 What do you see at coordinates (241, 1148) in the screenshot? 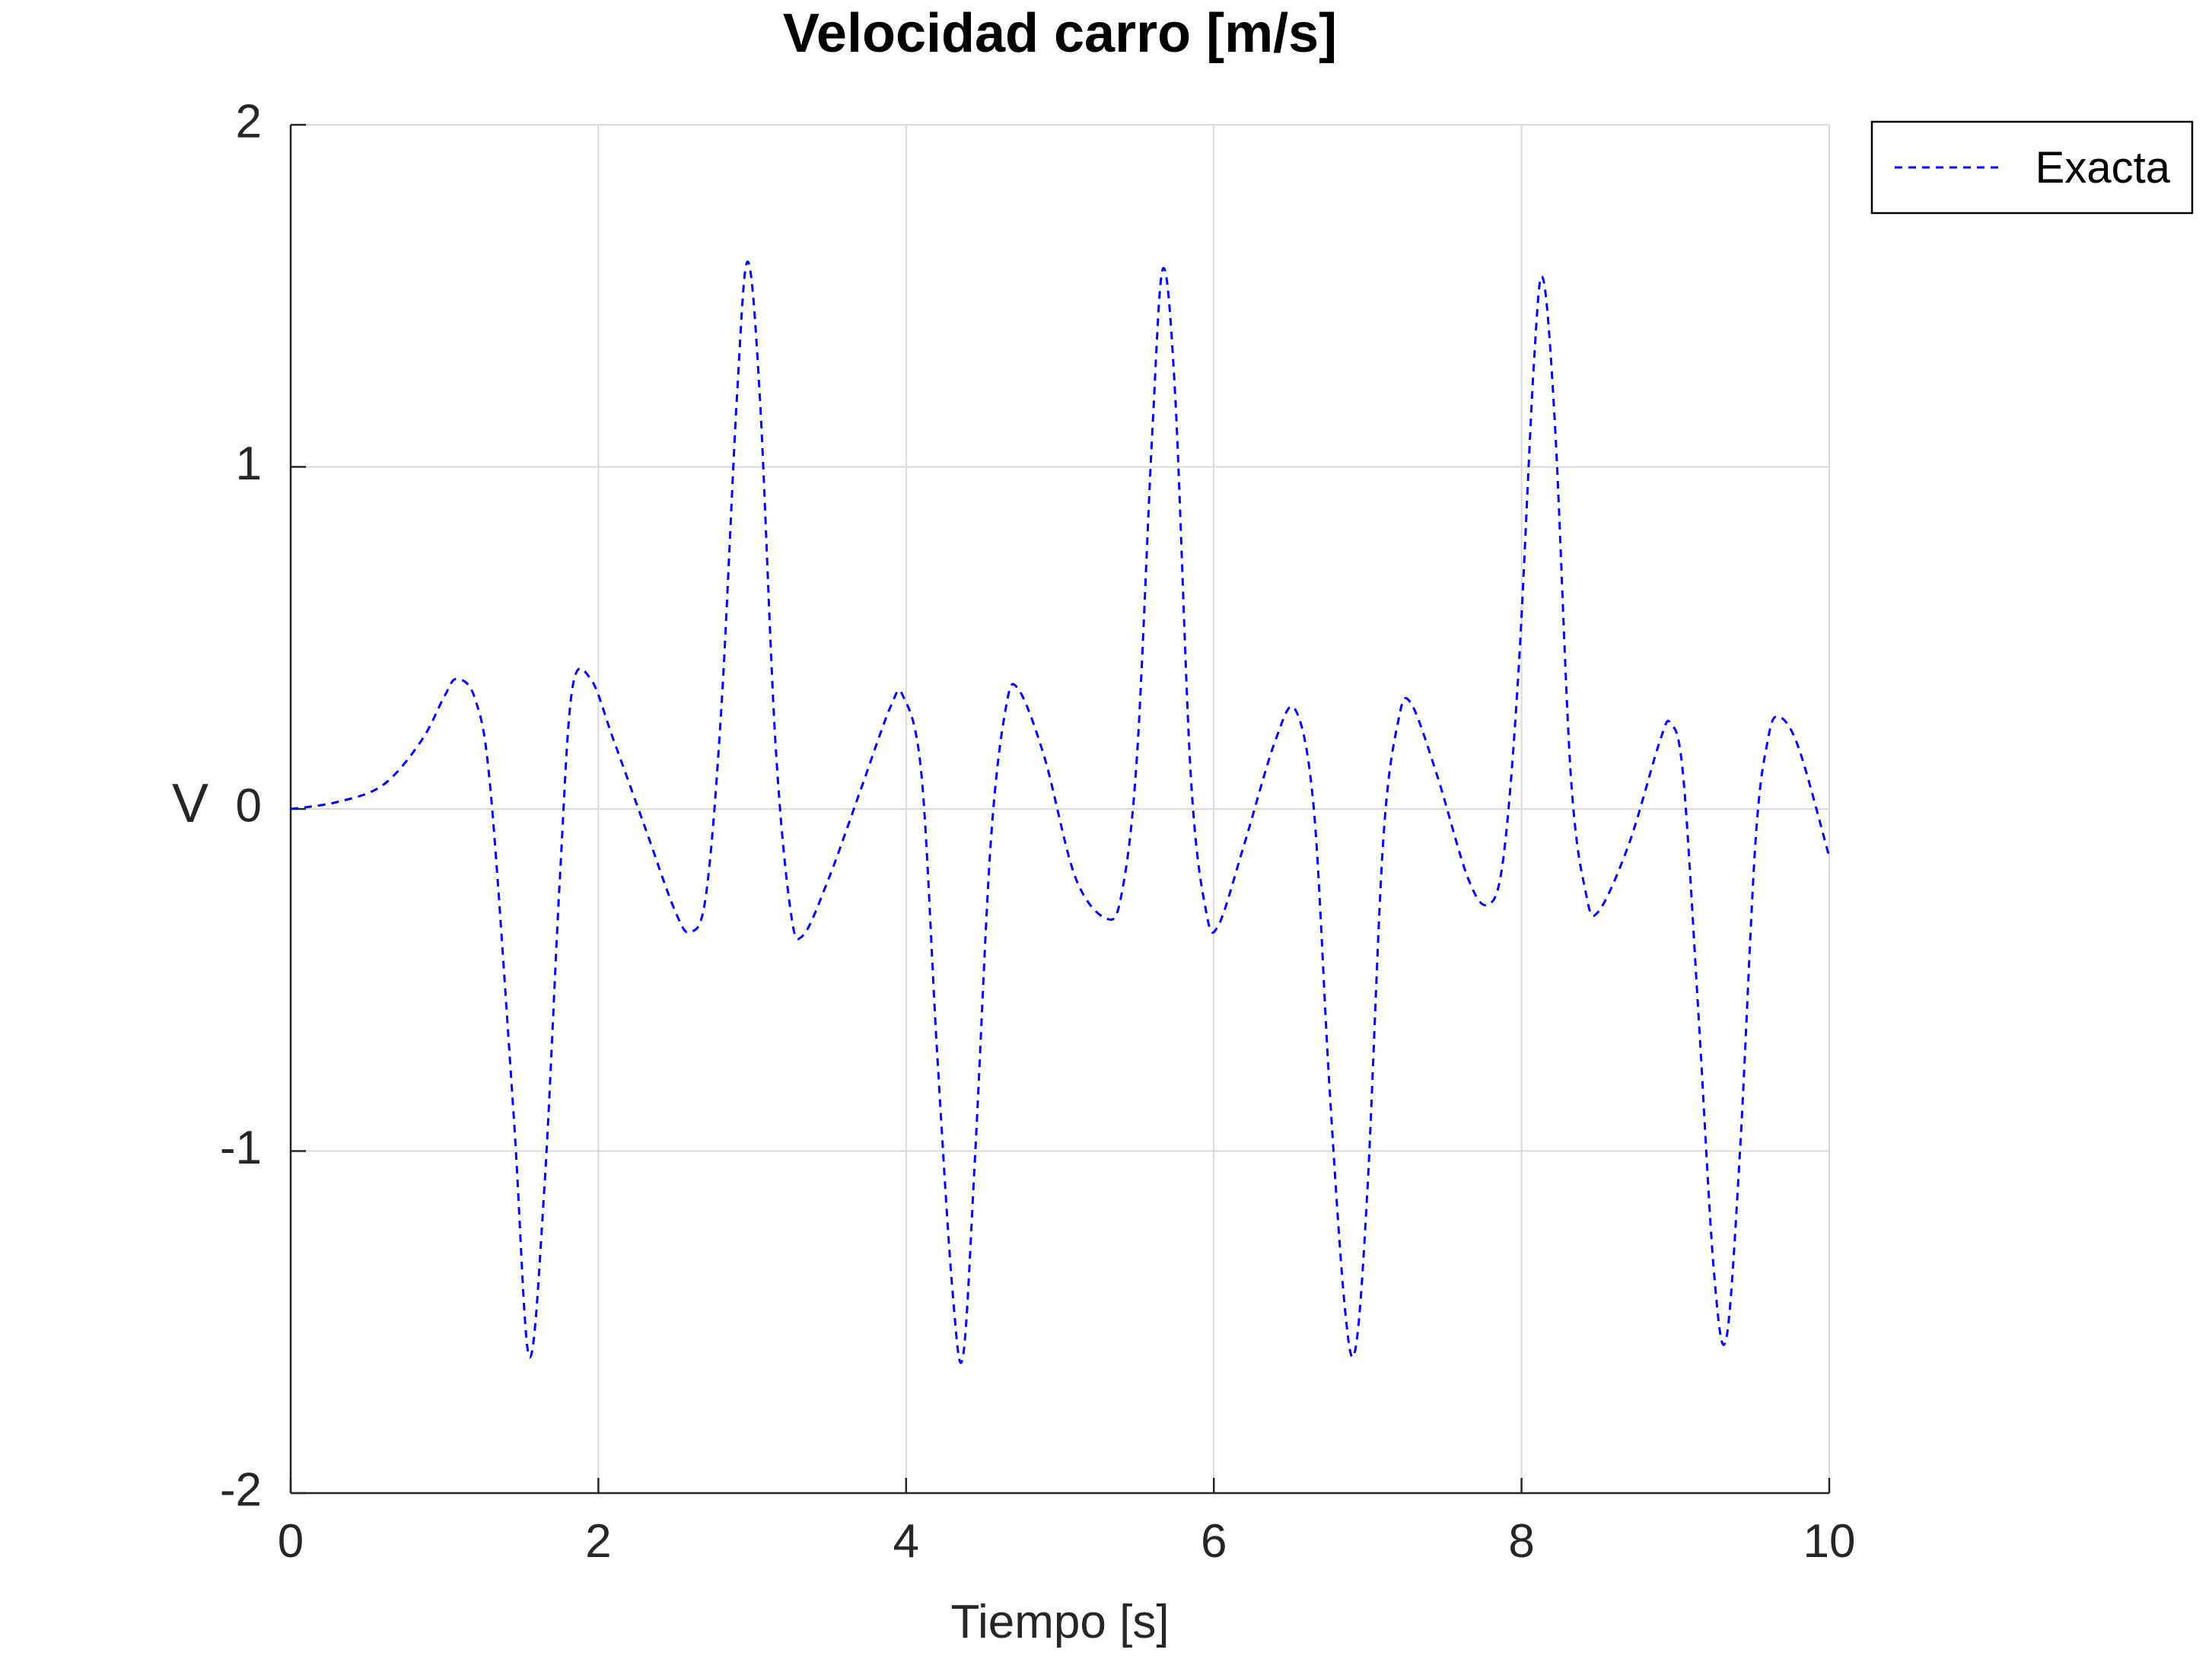
I see `y-tick-label: -1` at bounding box center [241, 1148].